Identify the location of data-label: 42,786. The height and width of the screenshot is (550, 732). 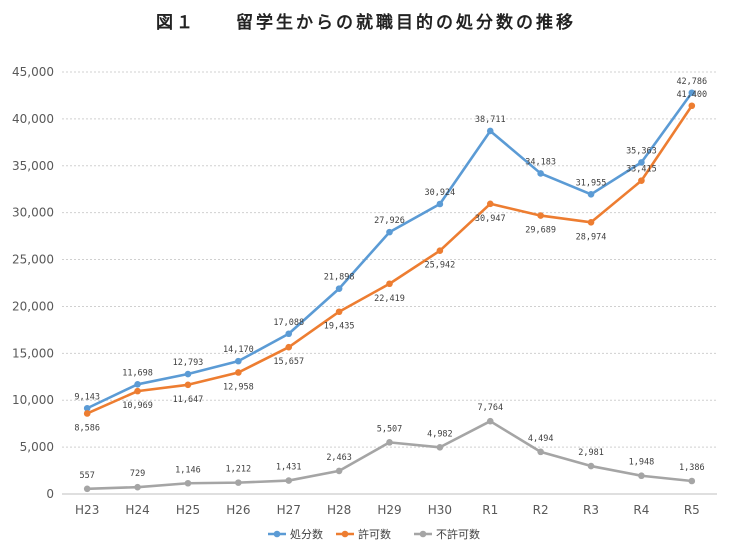
(691, 82).